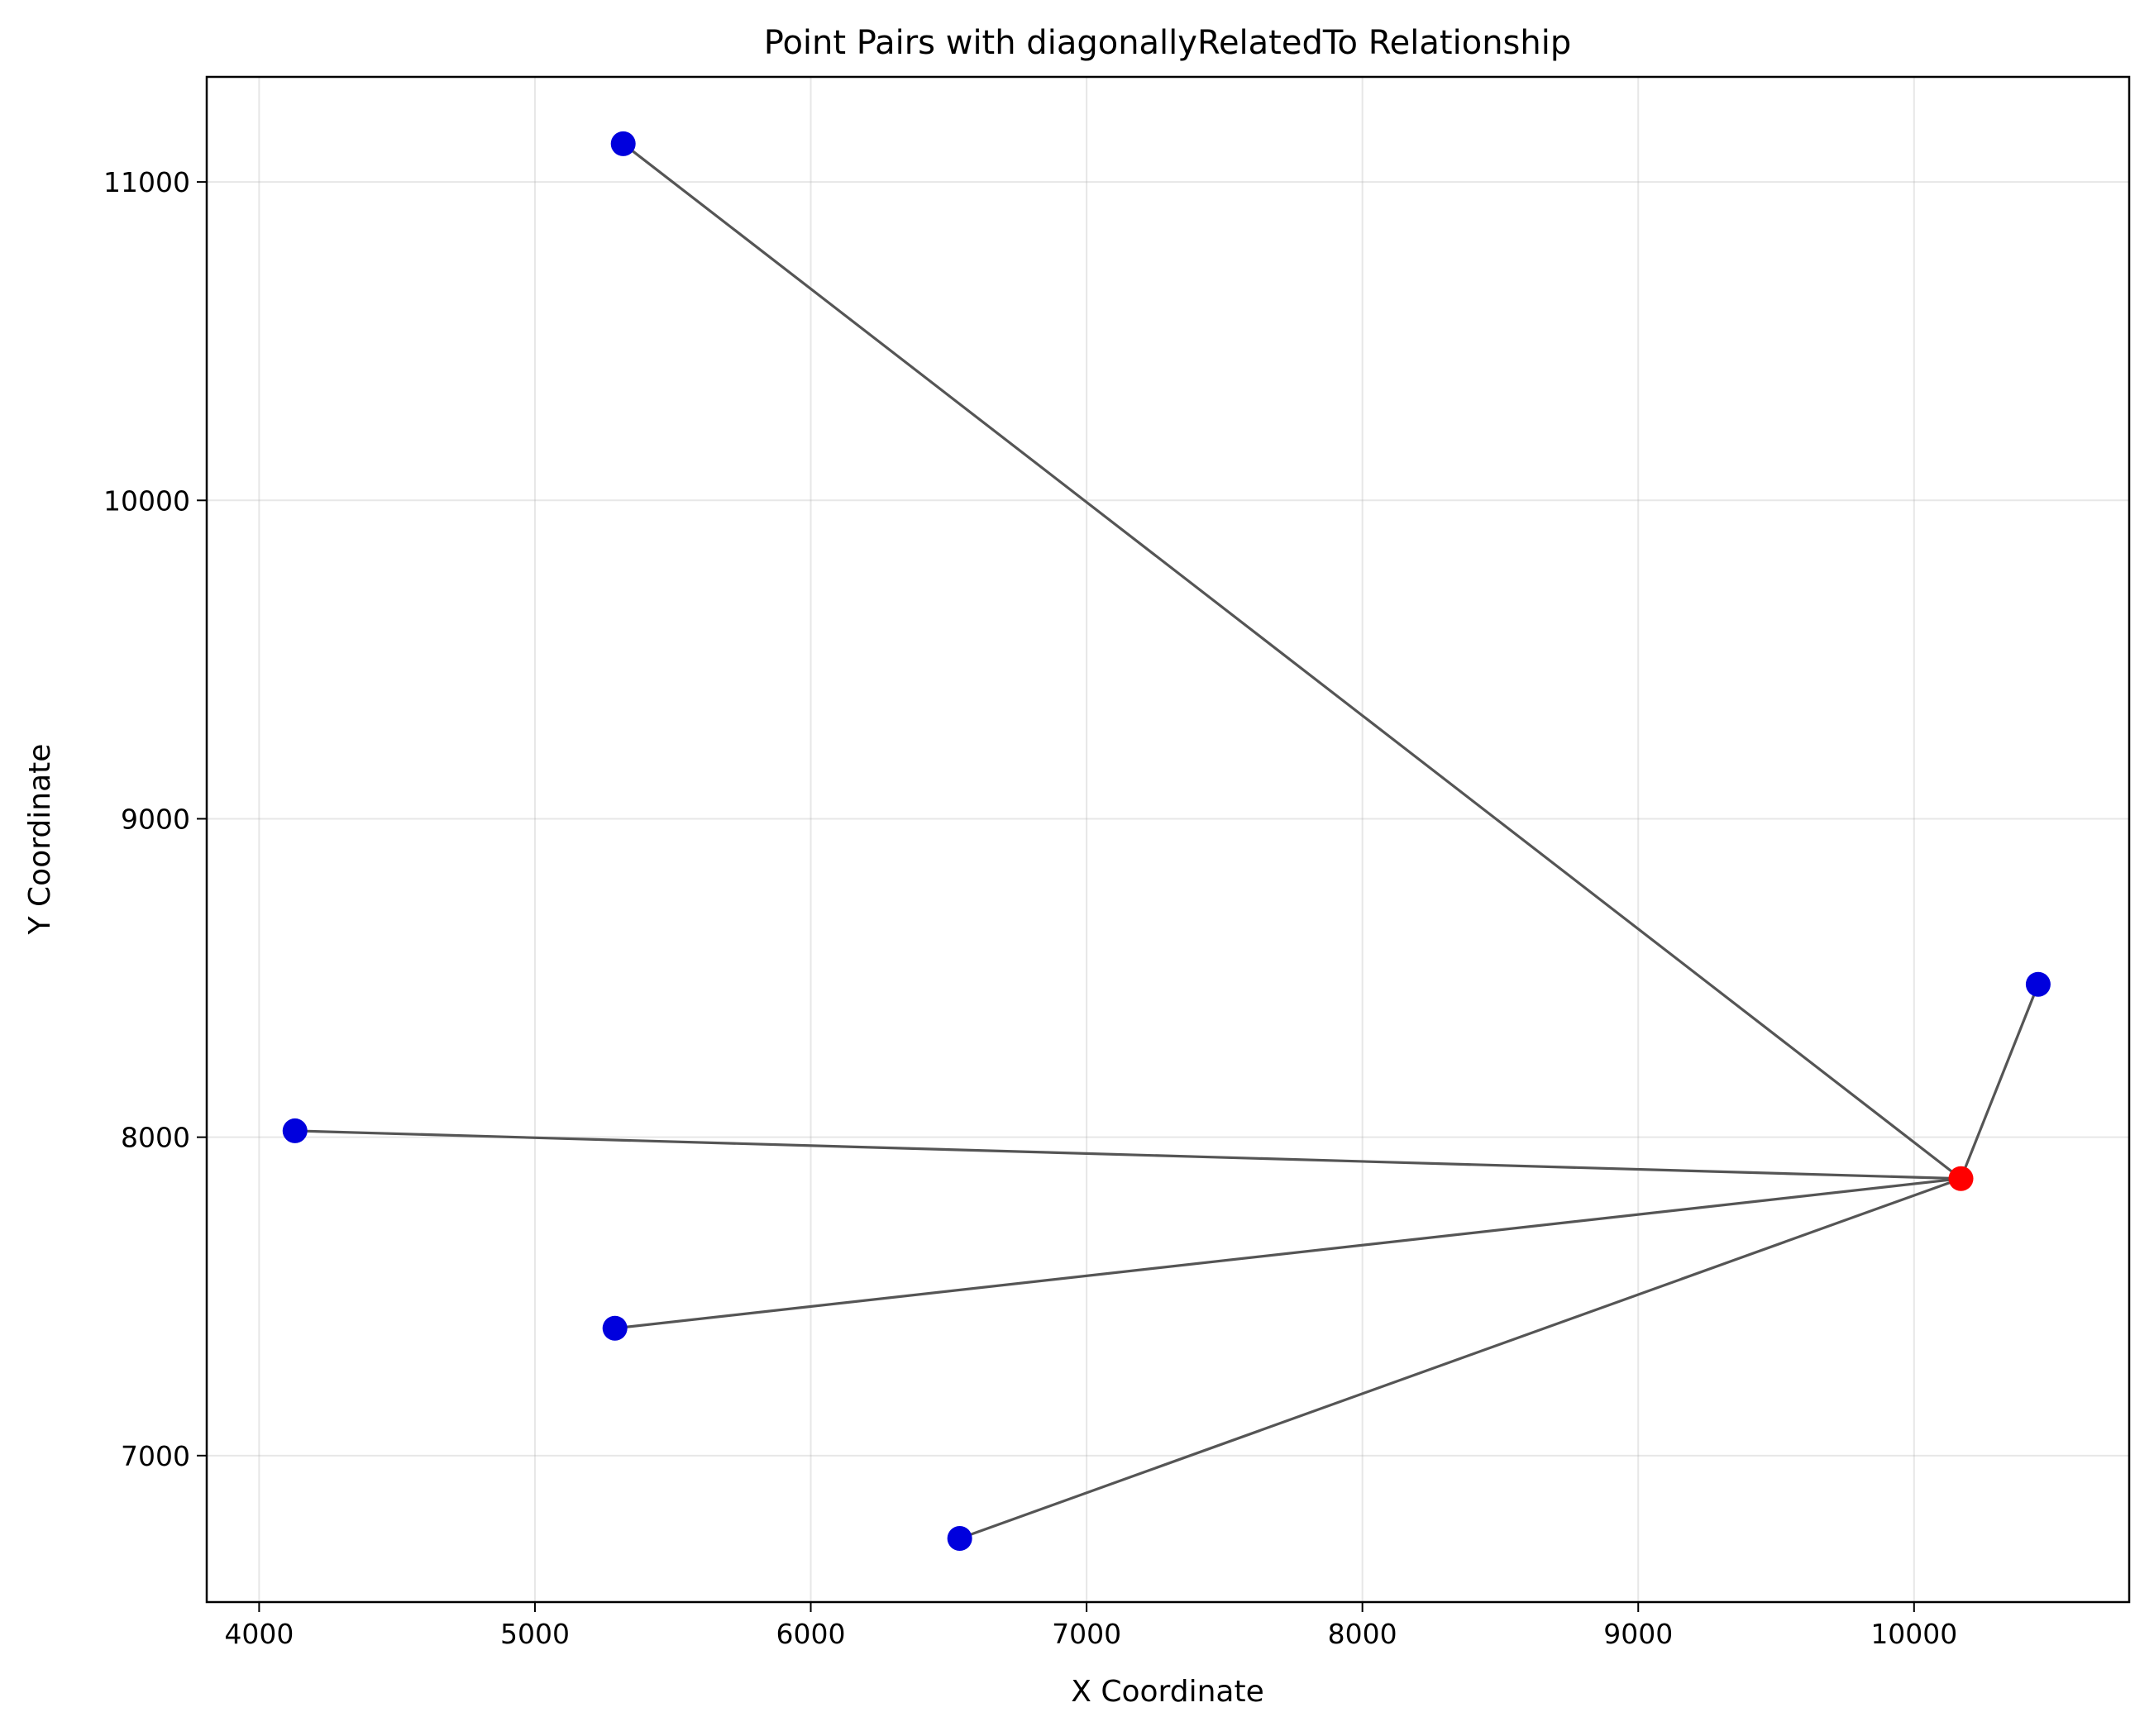 The width and height of the screenshot is (2154, 1736). I want to click on x-tick-label: 10000, so click(1913, 1634).